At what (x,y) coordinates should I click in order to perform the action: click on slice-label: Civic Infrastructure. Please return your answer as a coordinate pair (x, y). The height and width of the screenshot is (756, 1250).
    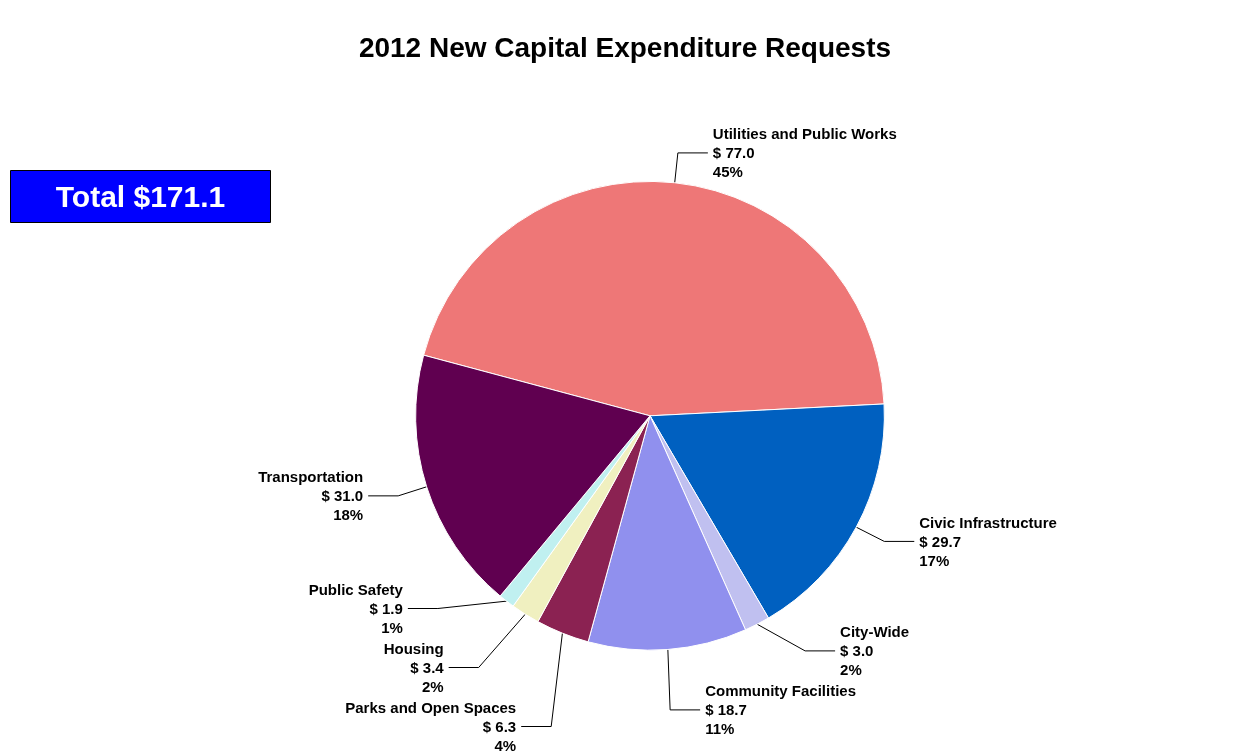
    Looking at the image, I should click on (988, 522).